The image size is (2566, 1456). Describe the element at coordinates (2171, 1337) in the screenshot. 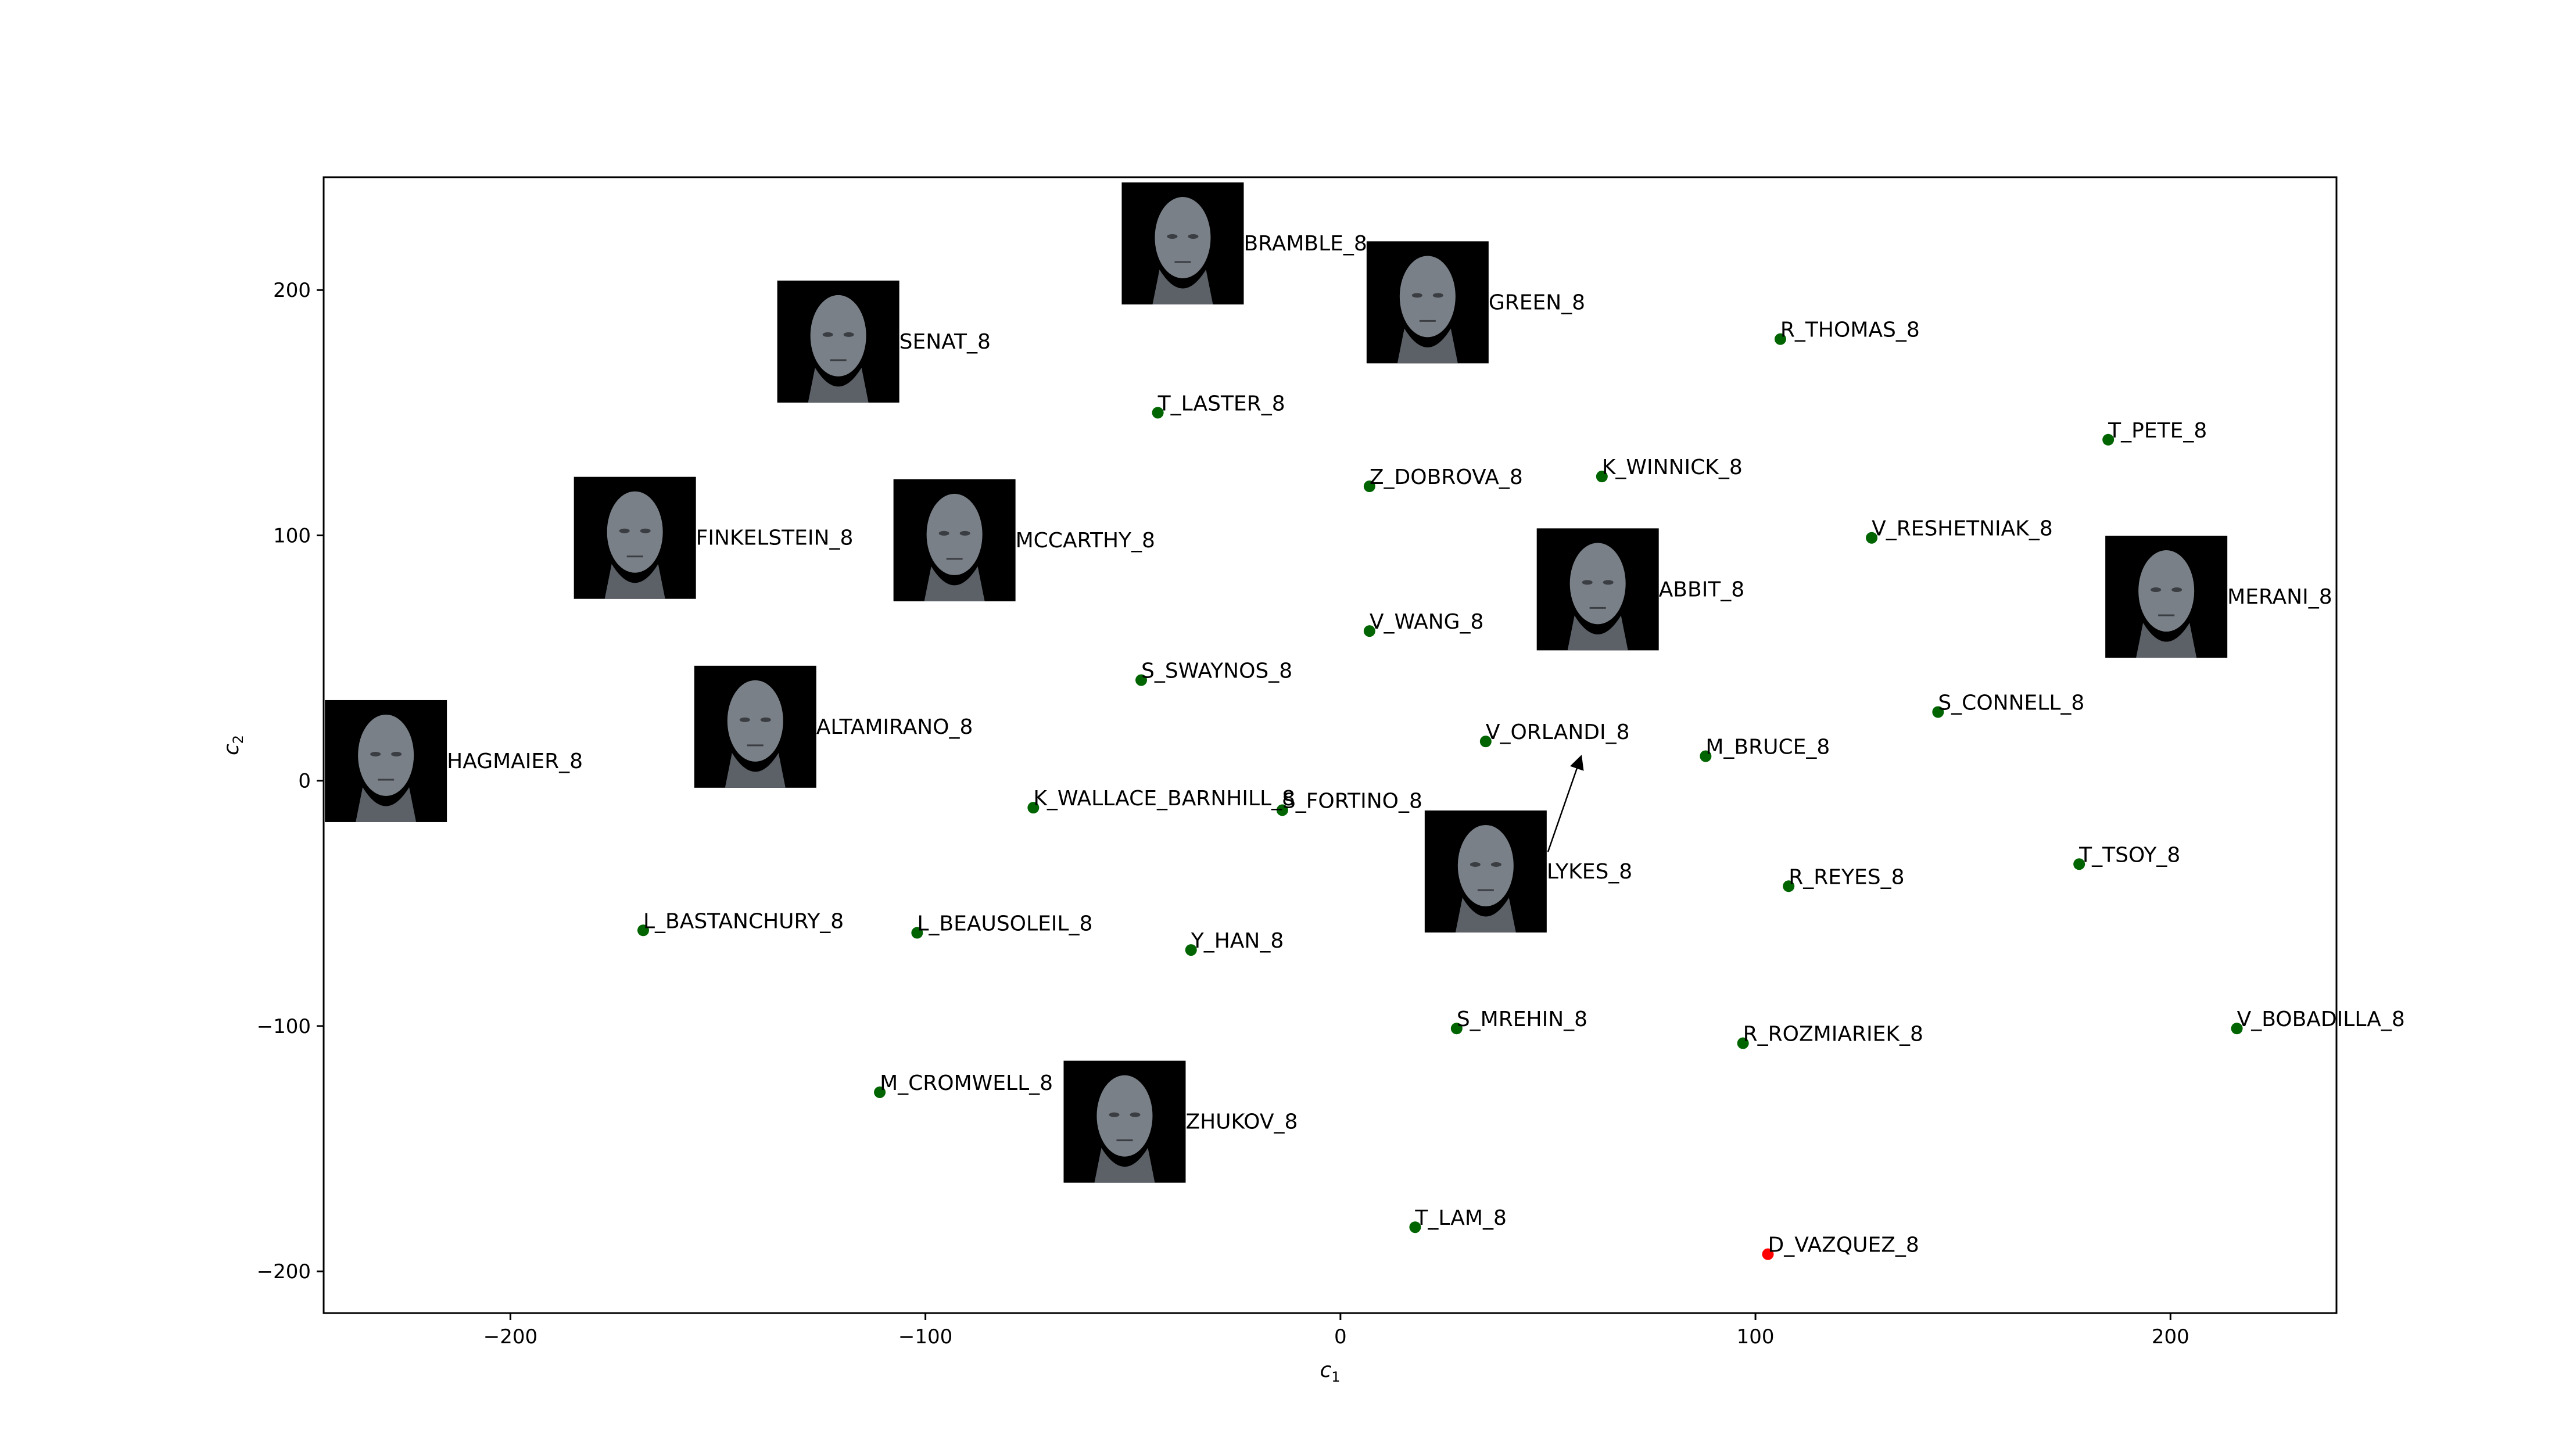

I see `x-tick-label: 200` at that location.